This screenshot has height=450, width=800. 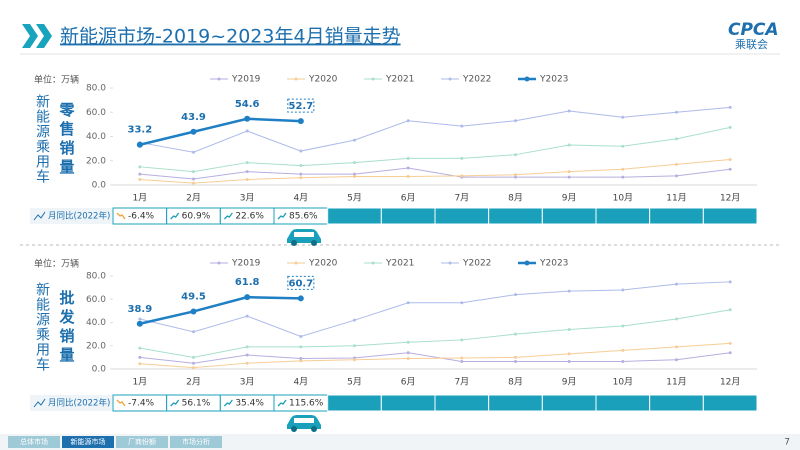 I want to click on yoy-value: -7.4%, so click(x=141, y=404).